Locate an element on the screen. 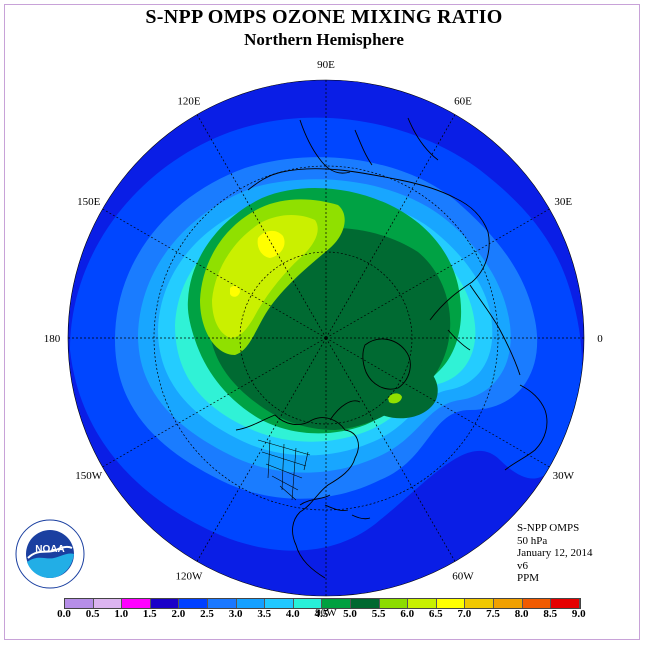 The image size is (648, 648). eurasia-outline is located at coordinates (384, 272).